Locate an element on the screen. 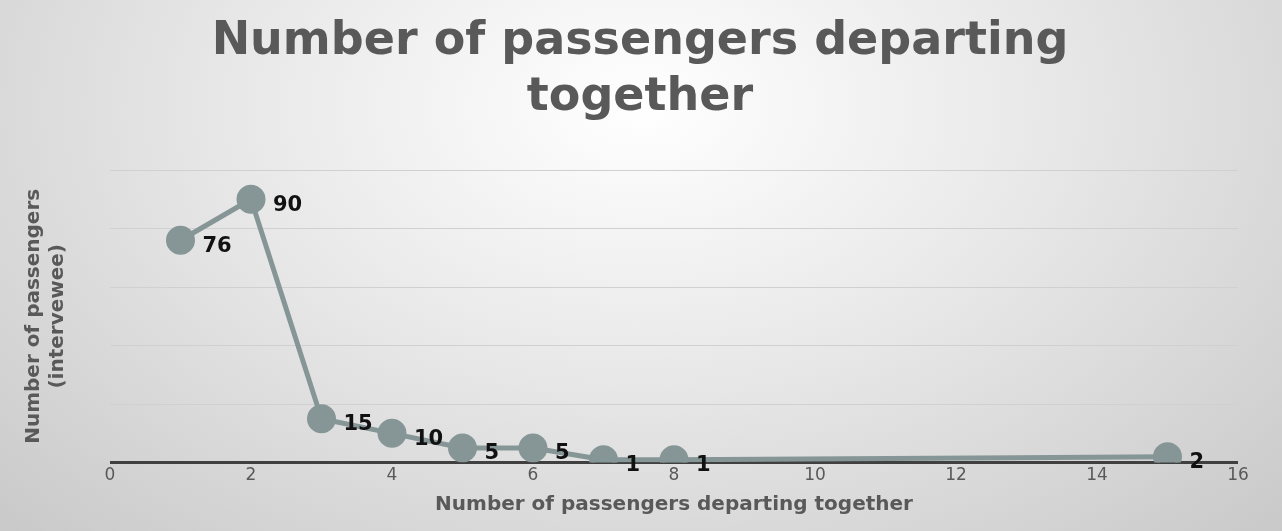 The width and height of the screenshot is (1282, 531). x-tick-label: 14 is located at coordinates (1097, 474).